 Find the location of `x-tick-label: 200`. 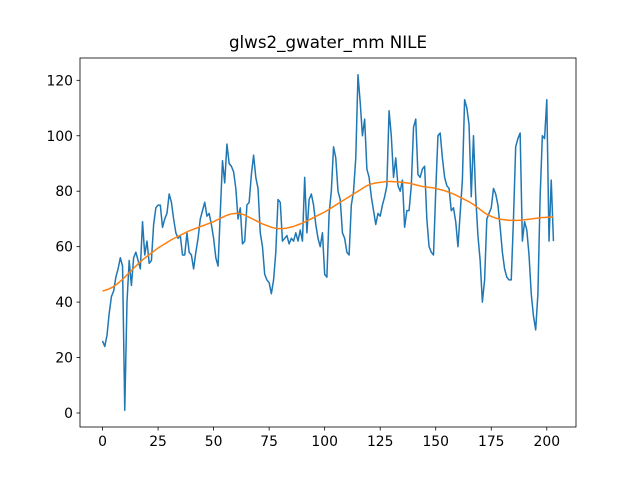

x-tick-label: 200 is located at coordinates (547, 442).